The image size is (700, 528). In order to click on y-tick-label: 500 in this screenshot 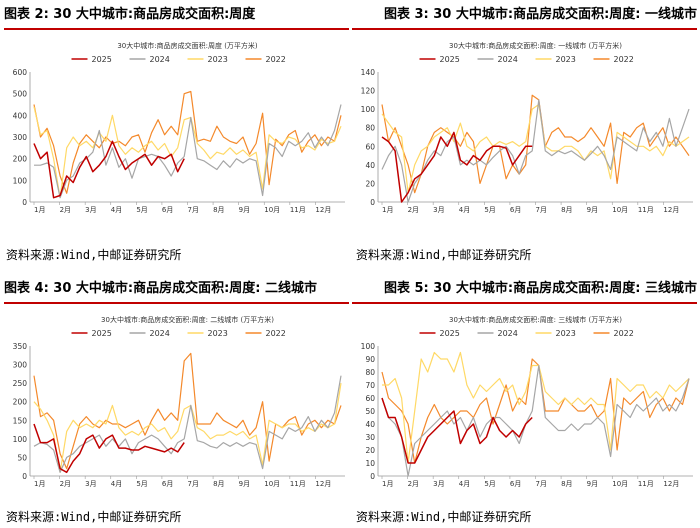, I will do `click(20, 94)`.